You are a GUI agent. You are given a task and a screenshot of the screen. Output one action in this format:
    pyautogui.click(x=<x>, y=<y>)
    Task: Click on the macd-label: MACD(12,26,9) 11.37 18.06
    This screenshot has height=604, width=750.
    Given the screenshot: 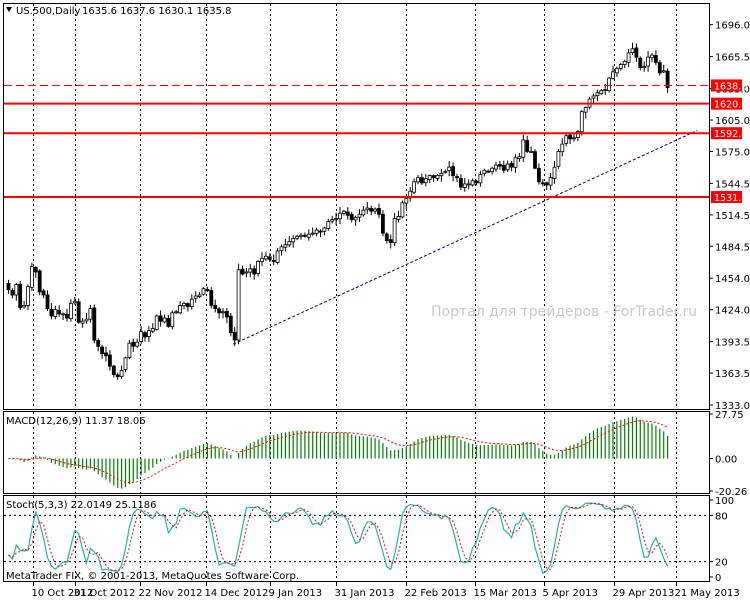 What is the action you would take?
    pyautogui.click(x=76, y=421)
    